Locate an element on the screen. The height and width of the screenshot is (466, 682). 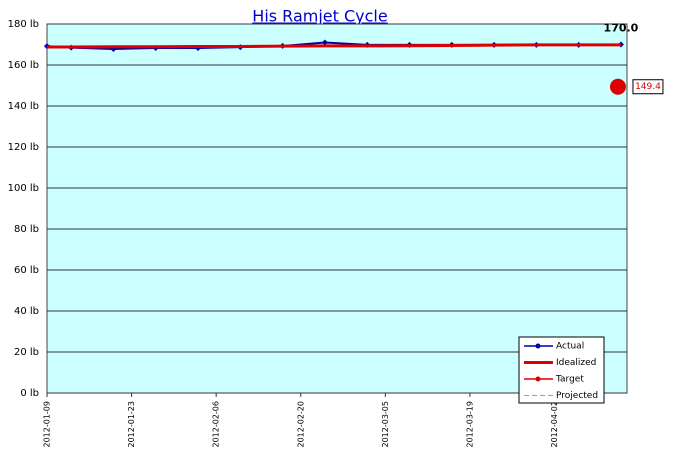
y-tick-label: 160 lb is located at coordinates (23, 65).